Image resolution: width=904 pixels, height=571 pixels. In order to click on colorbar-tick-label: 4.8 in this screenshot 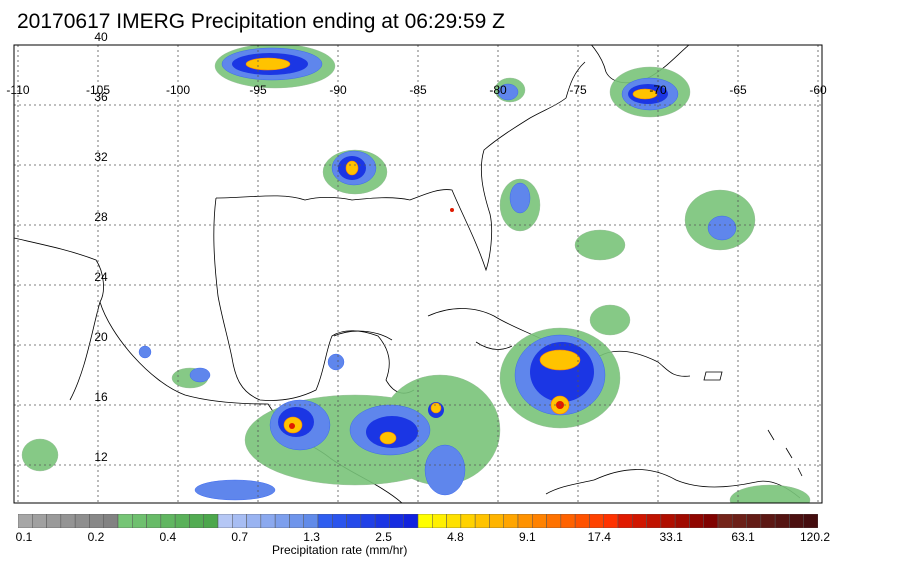, I will do `click(455, 537)`.